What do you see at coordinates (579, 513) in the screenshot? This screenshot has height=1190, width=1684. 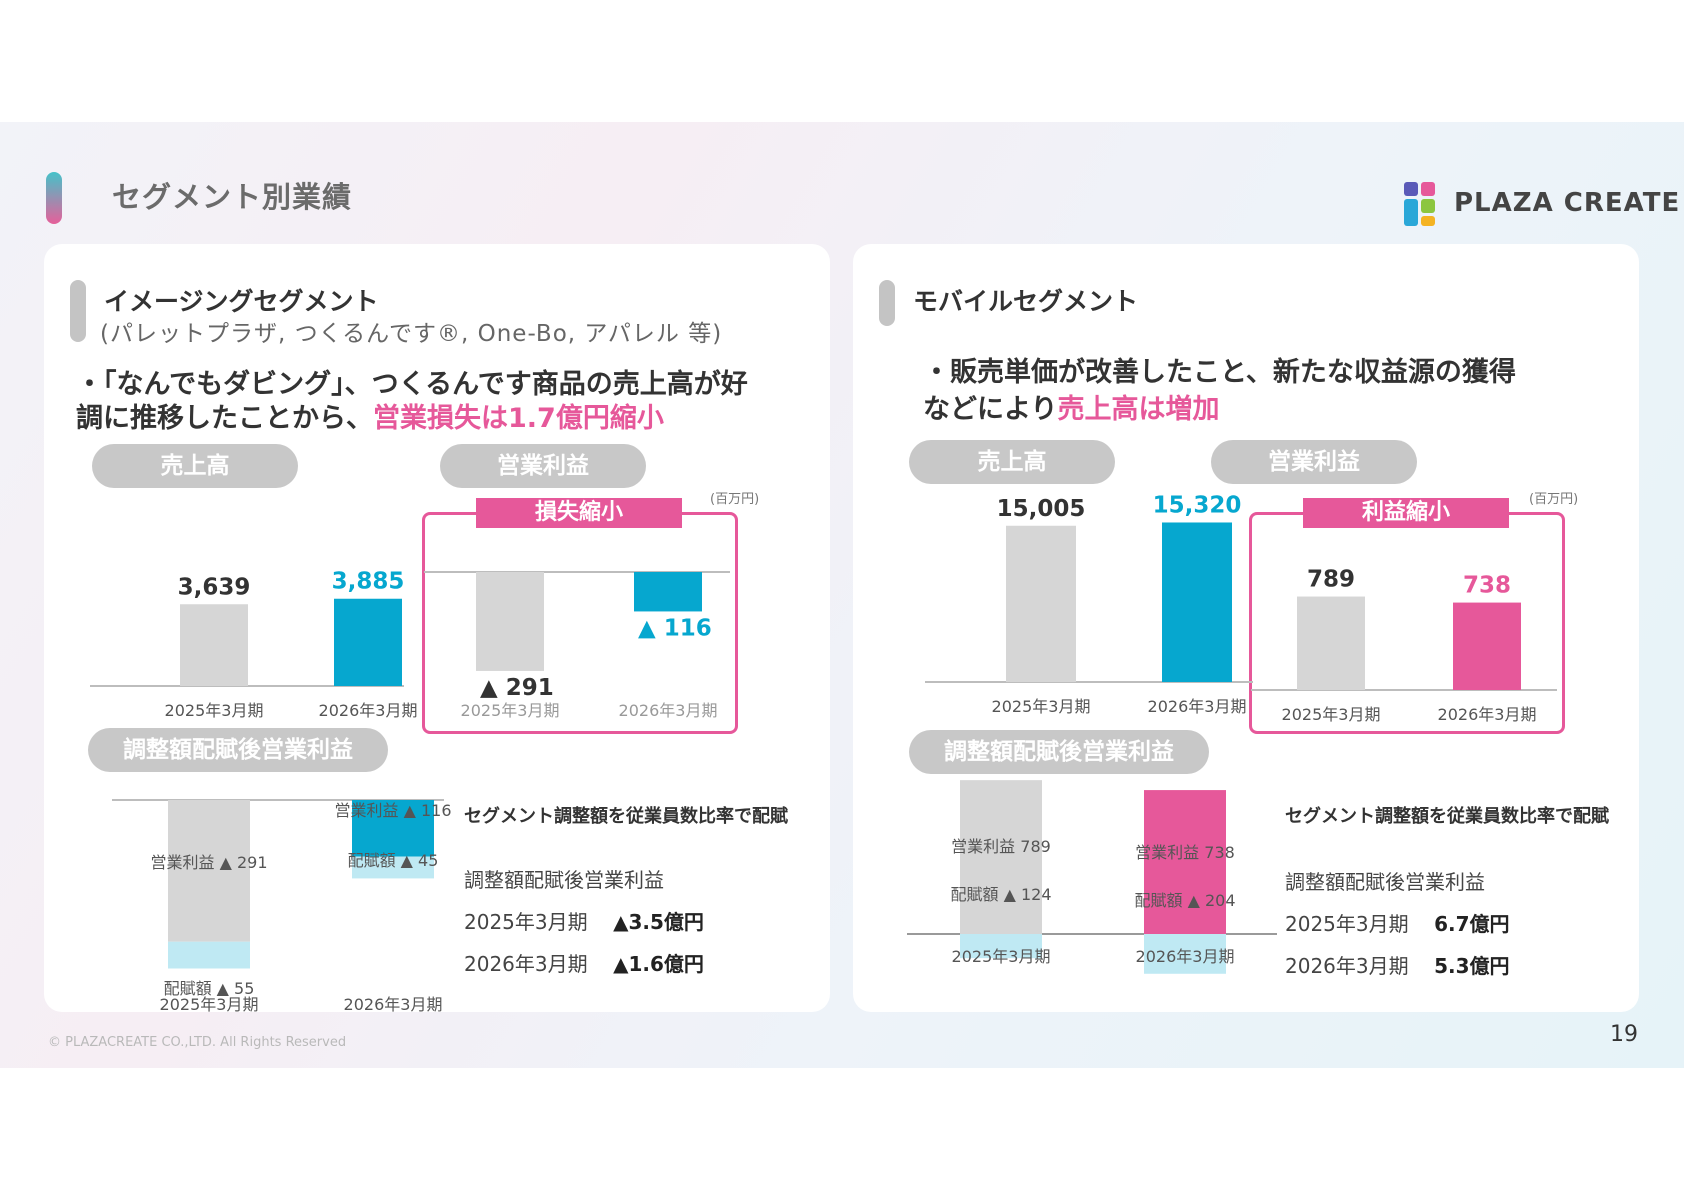 I see `loss-reduction-label: 損失縮小` at bounding box center [579, 513].